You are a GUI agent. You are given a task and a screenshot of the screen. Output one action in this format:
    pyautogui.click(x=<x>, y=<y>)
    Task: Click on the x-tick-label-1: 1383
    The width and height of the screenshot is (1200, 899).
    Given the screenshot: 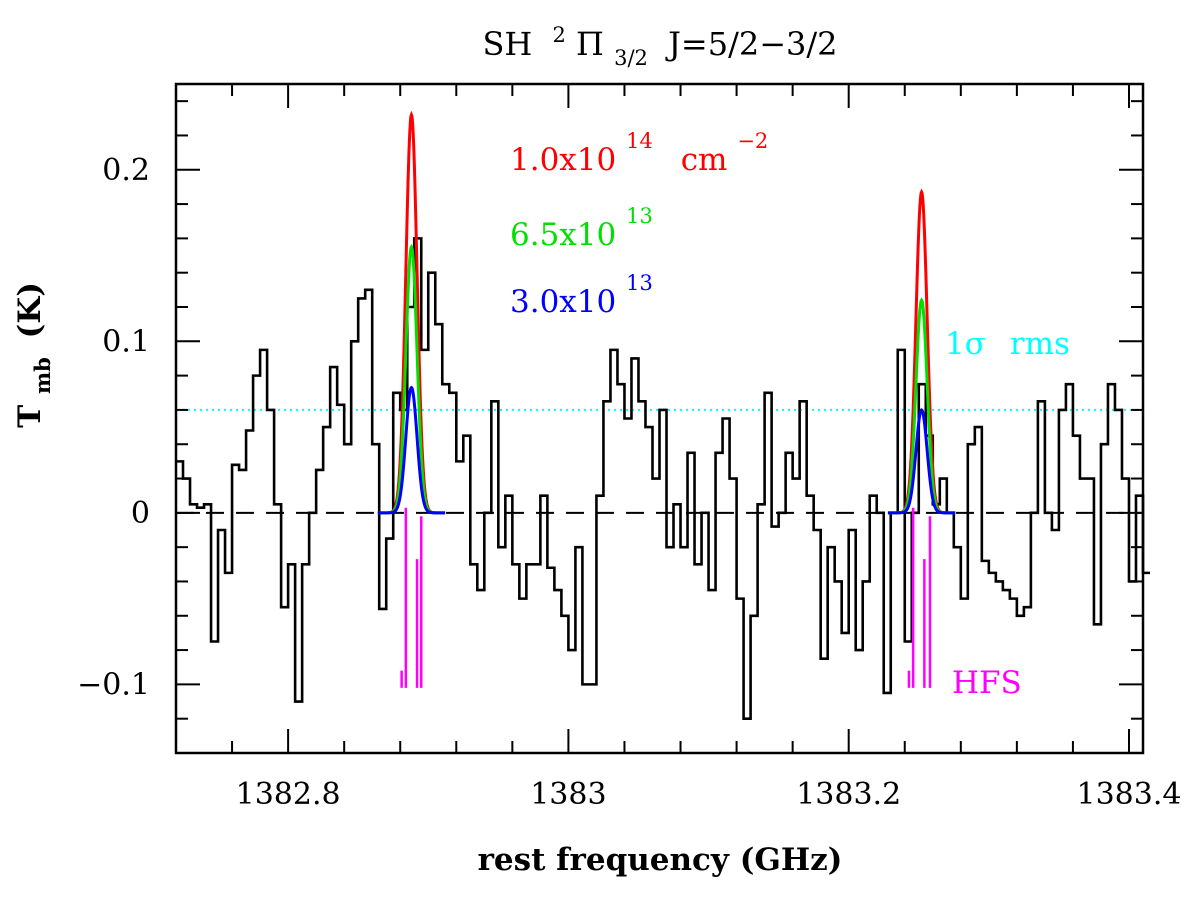 What is the action you would take?
    pyautogui.click(x=568, y=794)
    